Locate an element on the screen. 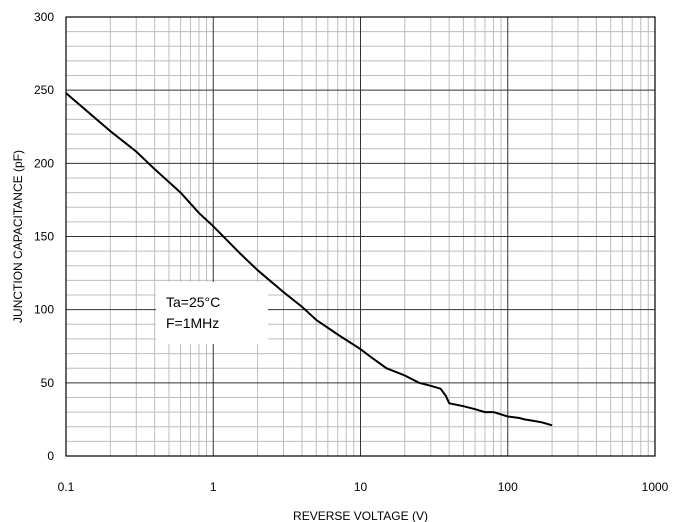  annotation-background is located at coordinates (212, 313).